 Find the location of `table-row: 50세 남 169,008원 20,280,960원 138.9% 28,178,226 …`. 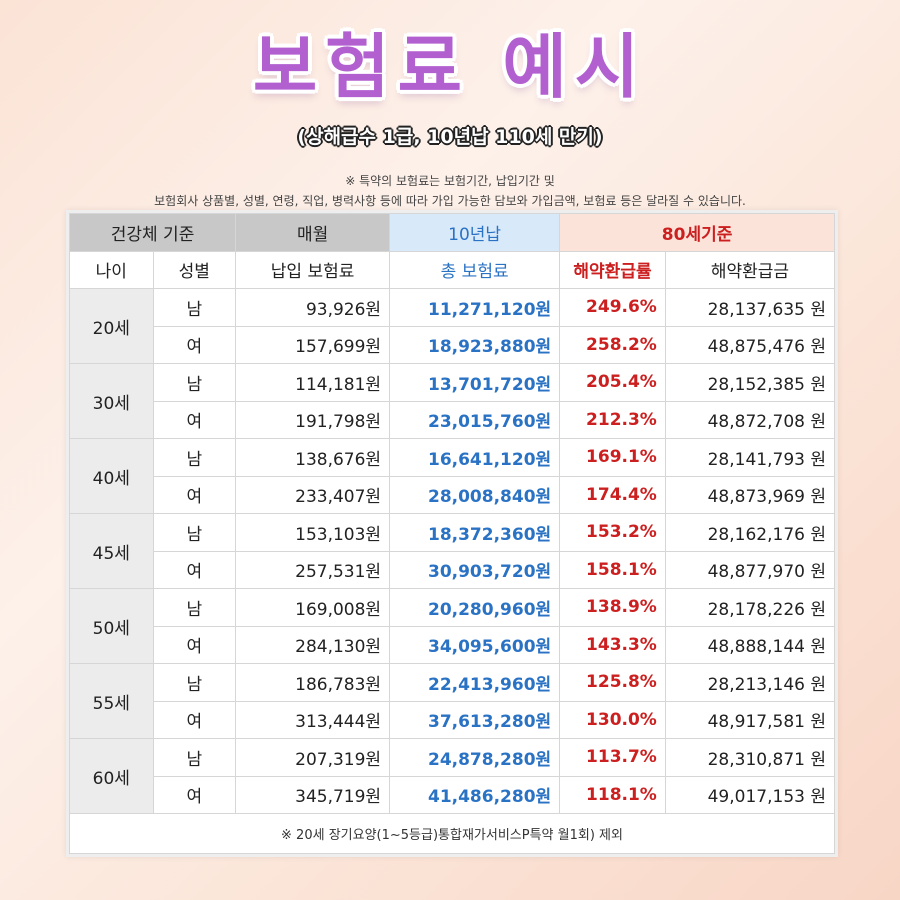

table-row: 50세 남 169,008원 20,280,960원 138.9% 28,178,226 … is located at coordinates (452, 626).